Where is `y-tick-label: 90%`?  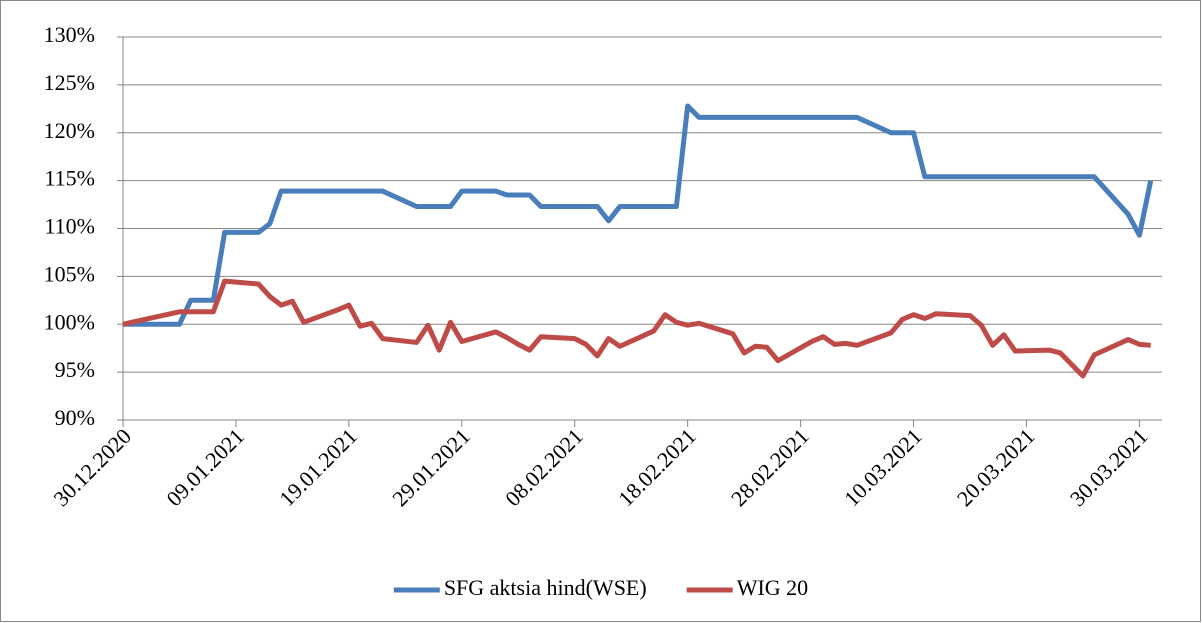 y-tick-label: 90% is located at coordinates (75, 417).